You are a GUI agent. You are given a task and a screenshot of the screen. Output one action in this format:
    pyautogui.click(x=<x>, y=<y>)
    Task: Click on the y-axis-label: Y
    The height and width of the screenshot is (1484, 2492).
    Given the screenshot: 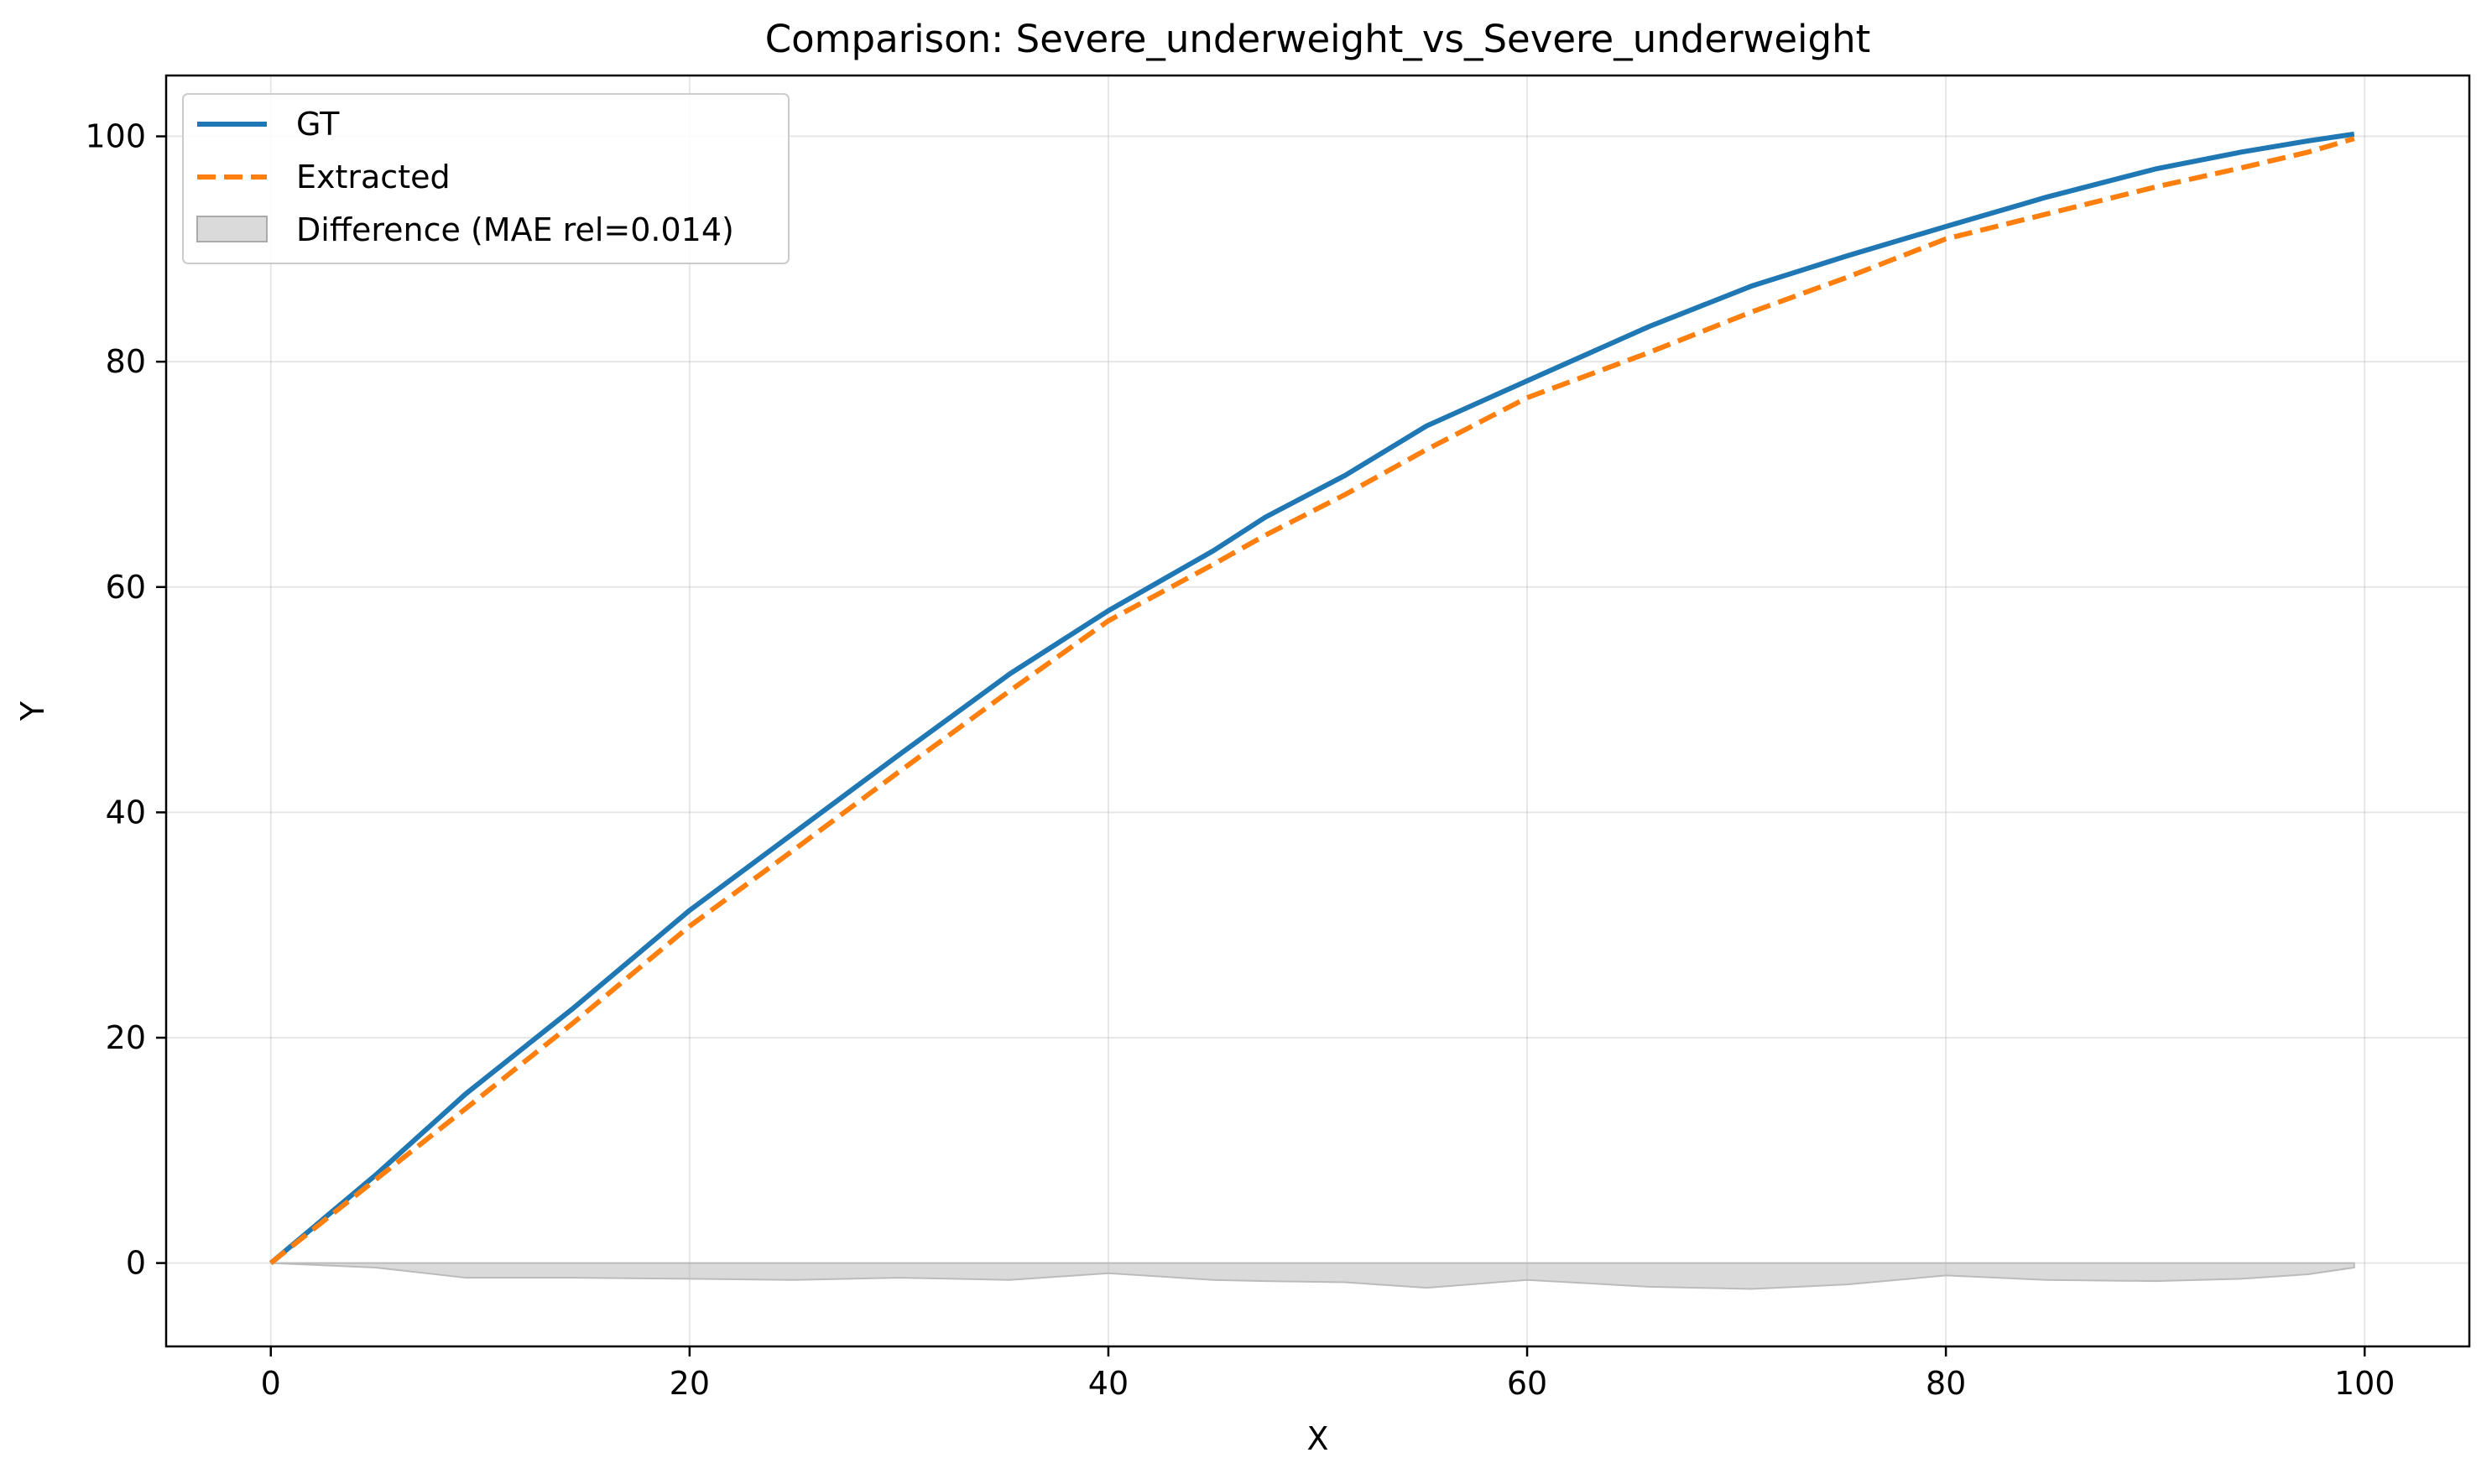 What is the action you would take?
    pyautogui.click(x=32, y=710)
    